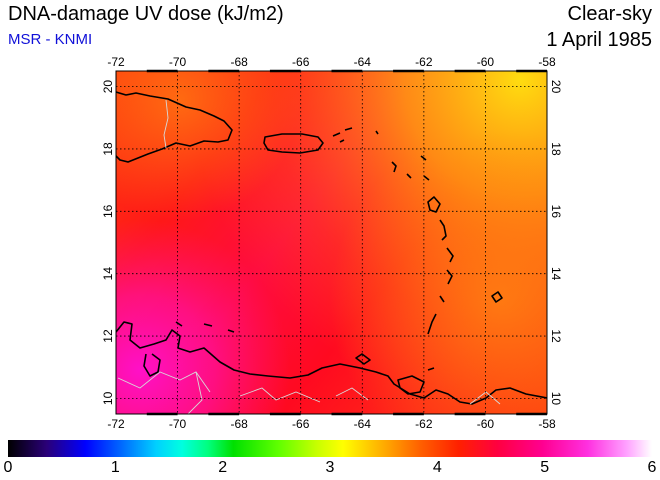 The image size is (660, 480). What do you see at coordinates (239, 62) in the screenshot?
I see `lon-label-top: -68` at bounding box center [239, 62].